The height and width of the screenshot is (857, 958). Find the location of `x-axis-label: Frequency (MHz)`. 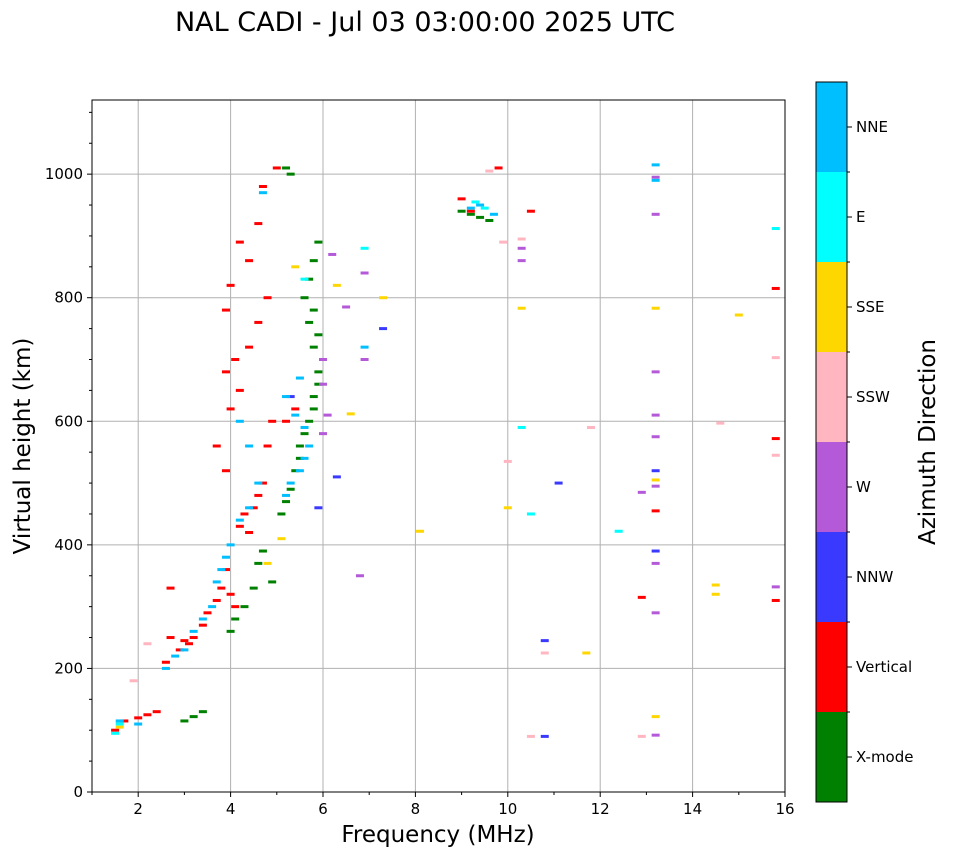

x-axis-label: Frequency (MHz) is located at coordinates (437, 835).